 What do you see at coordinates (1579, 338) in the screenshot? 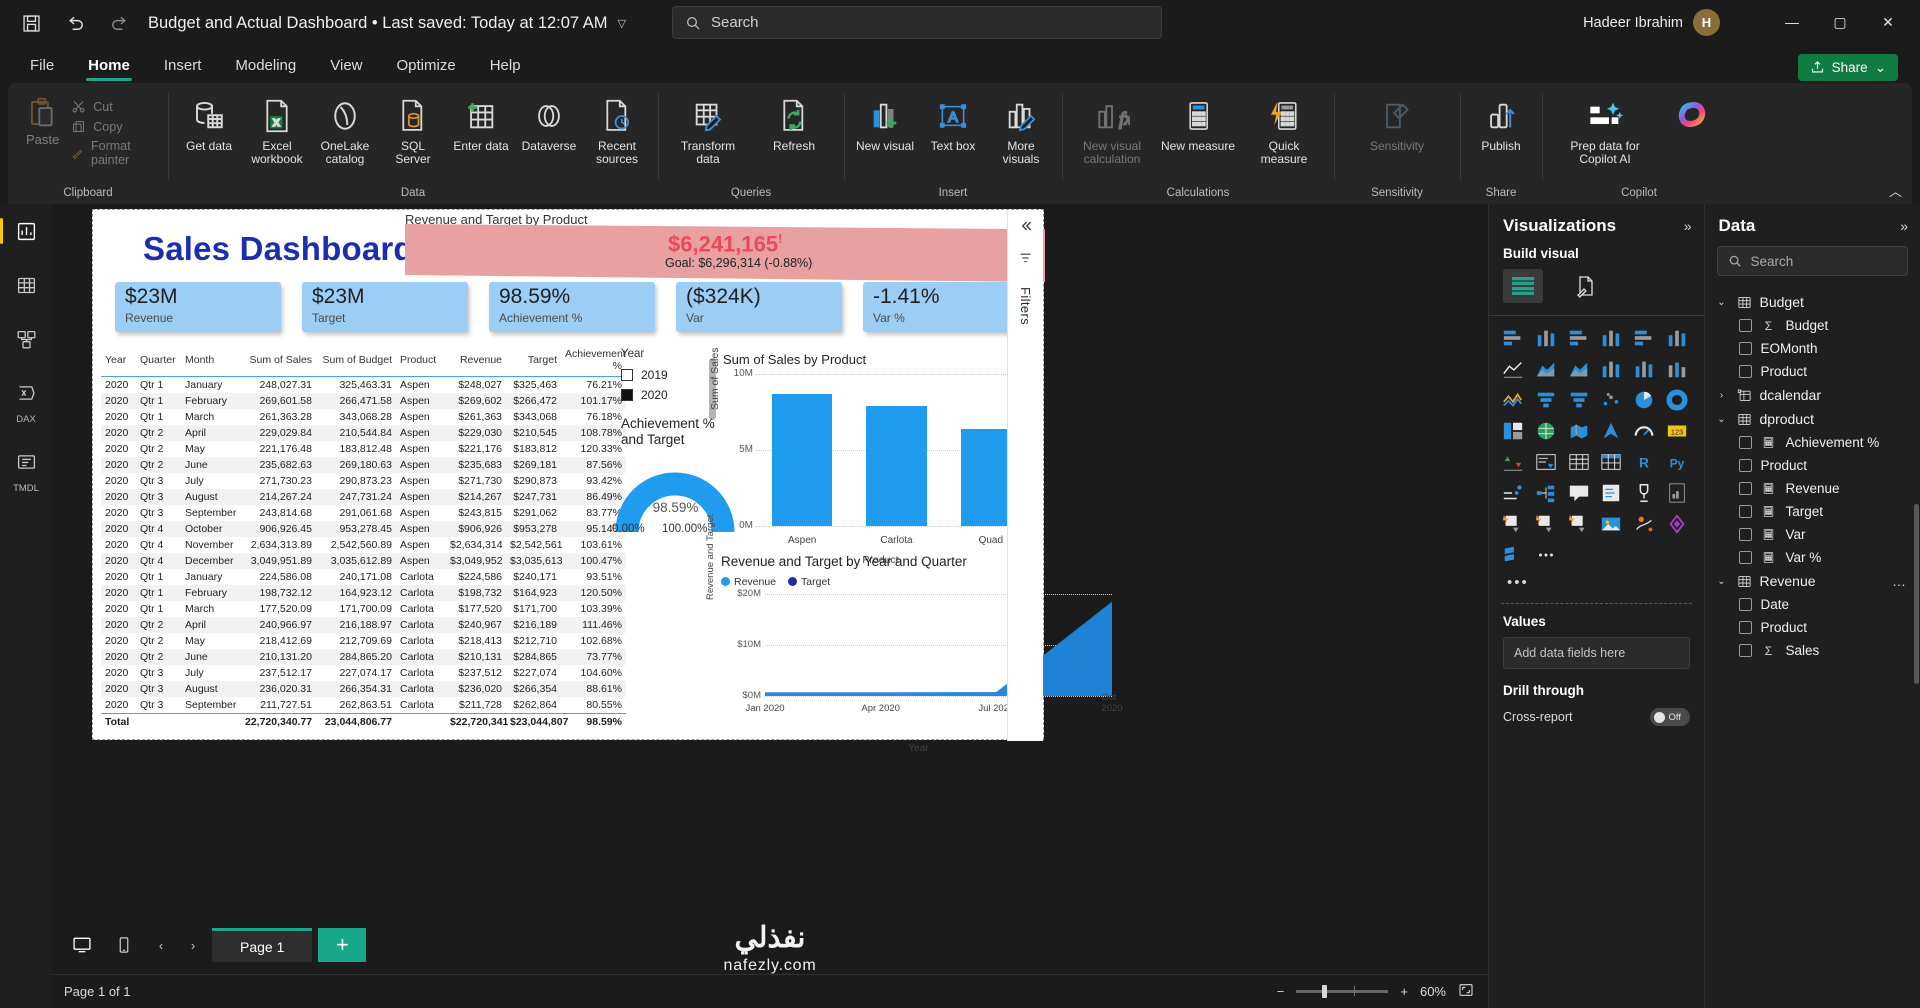
I see `visual-type-clustered-bar-chart` at bounding box center [1579, 338].